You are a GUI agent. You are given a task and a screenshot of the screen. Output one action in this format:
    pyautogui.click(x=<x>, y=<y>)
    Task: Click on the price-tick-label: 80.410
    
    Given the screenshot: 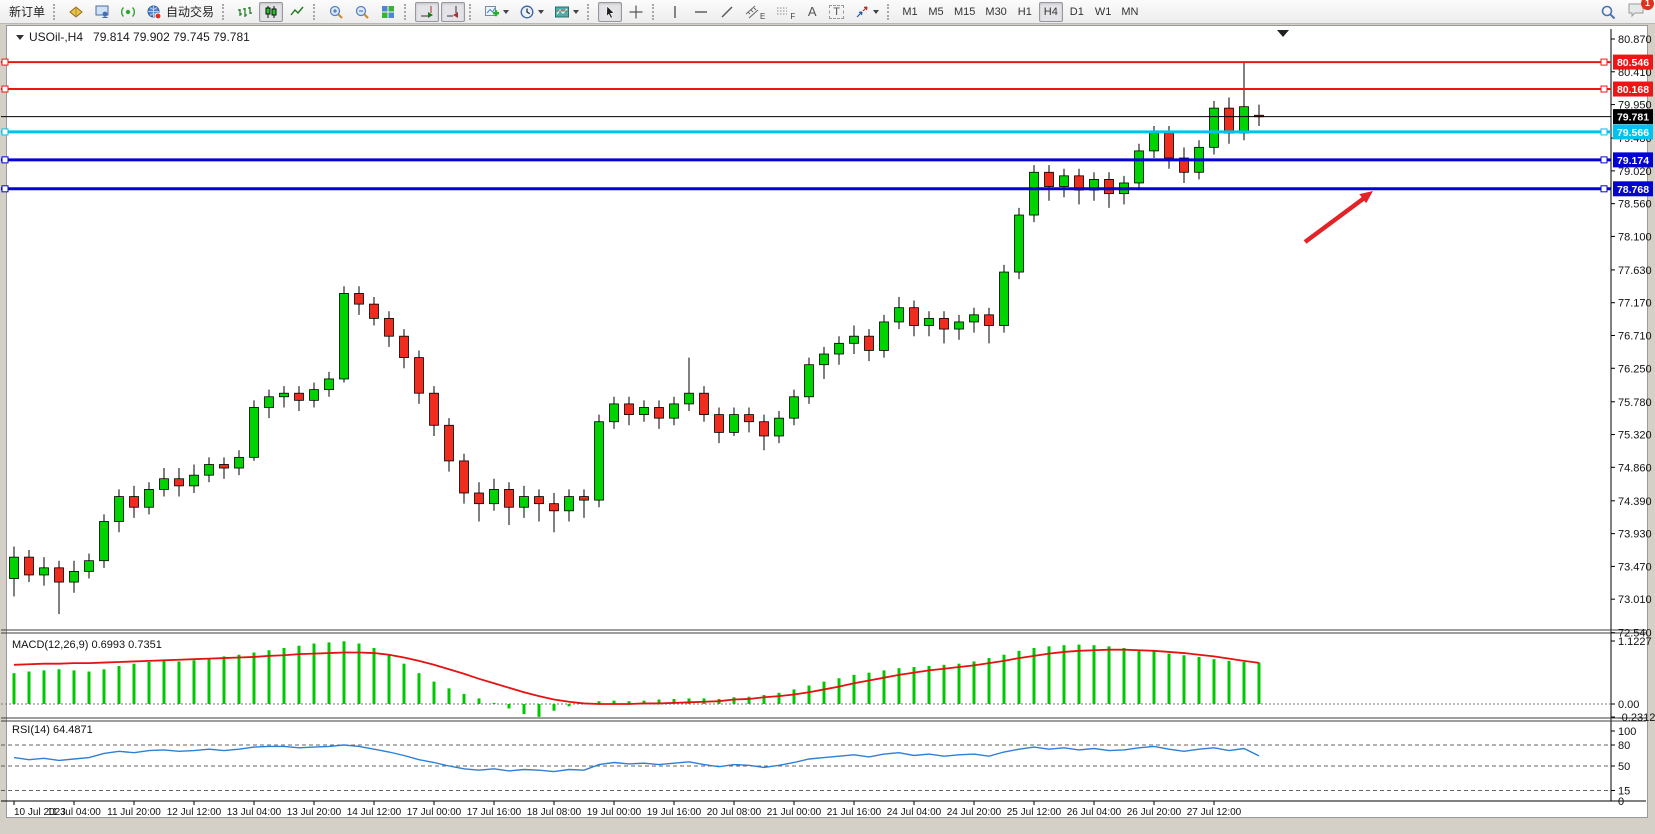 What is the action you would take?
    pyautogui.click(x=1635, y=73)
    